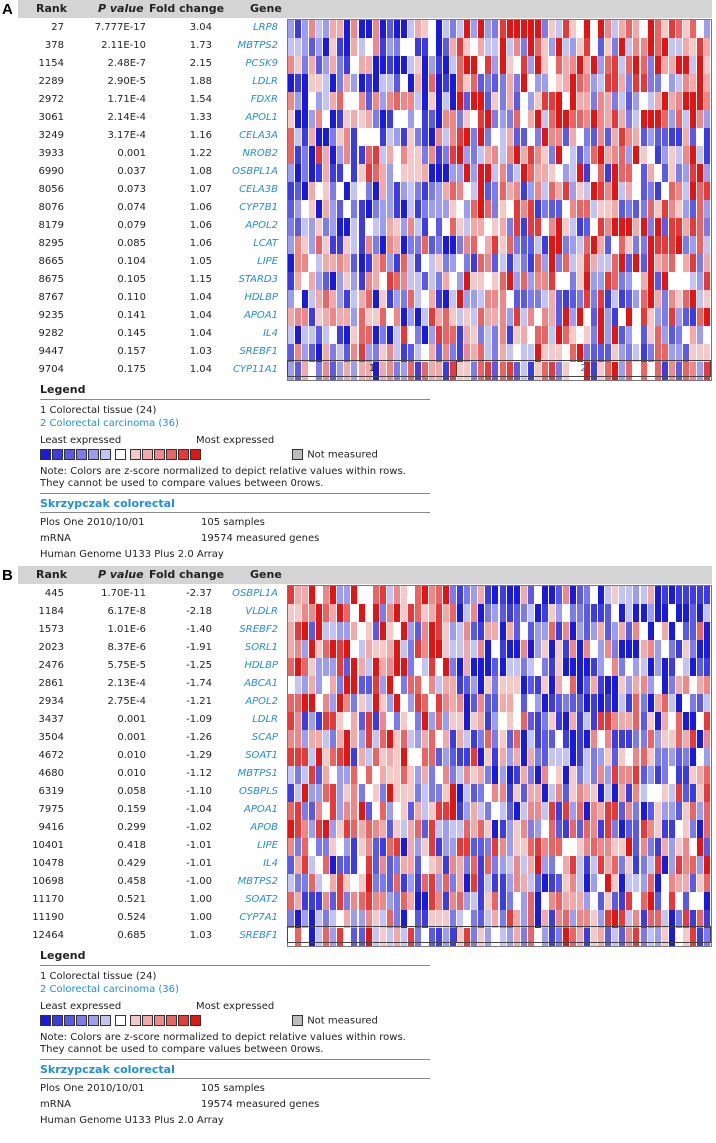 The image size is (716, 1143). Describe the element at coordinates (258, 935) in the screenshot. I see `gene-link: SREBF1` at that location.